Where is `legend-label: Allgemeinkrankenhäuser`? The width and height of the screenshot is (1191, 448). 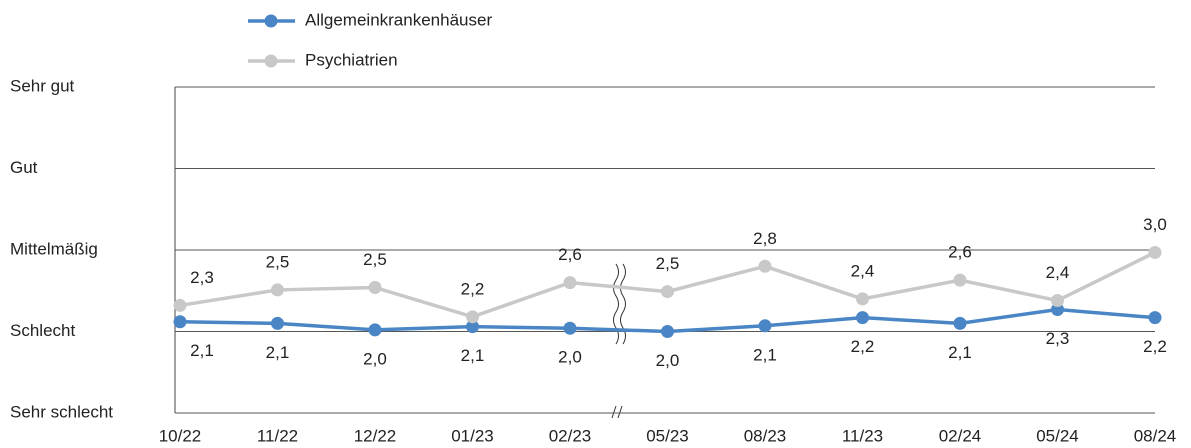 legend-label: Allgemeinkrankenhäuser is located at coordinates (398, 19).